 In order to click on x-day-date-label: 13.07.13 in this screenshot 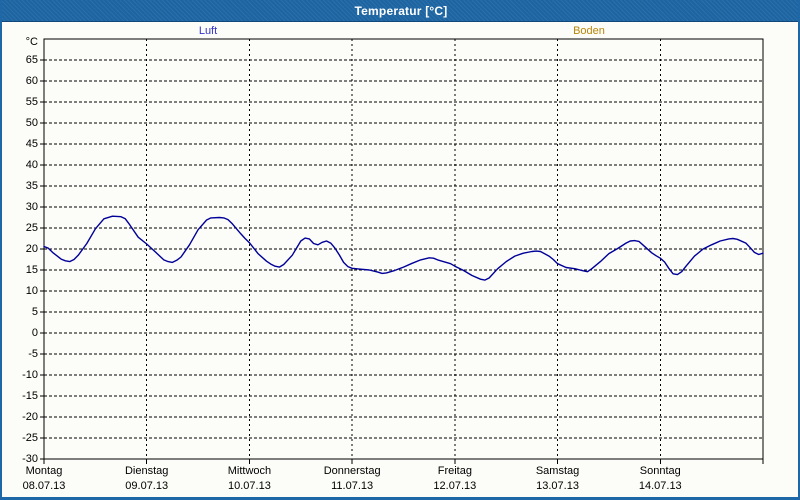, I will do `click(557, 486)`.